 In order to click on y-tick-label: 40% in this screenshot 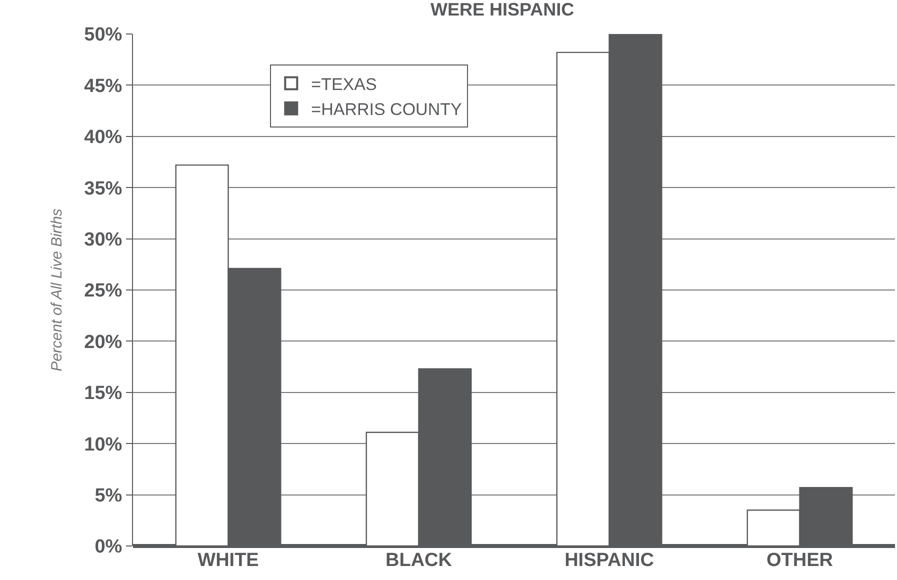, I will do `click(103, 137)`.